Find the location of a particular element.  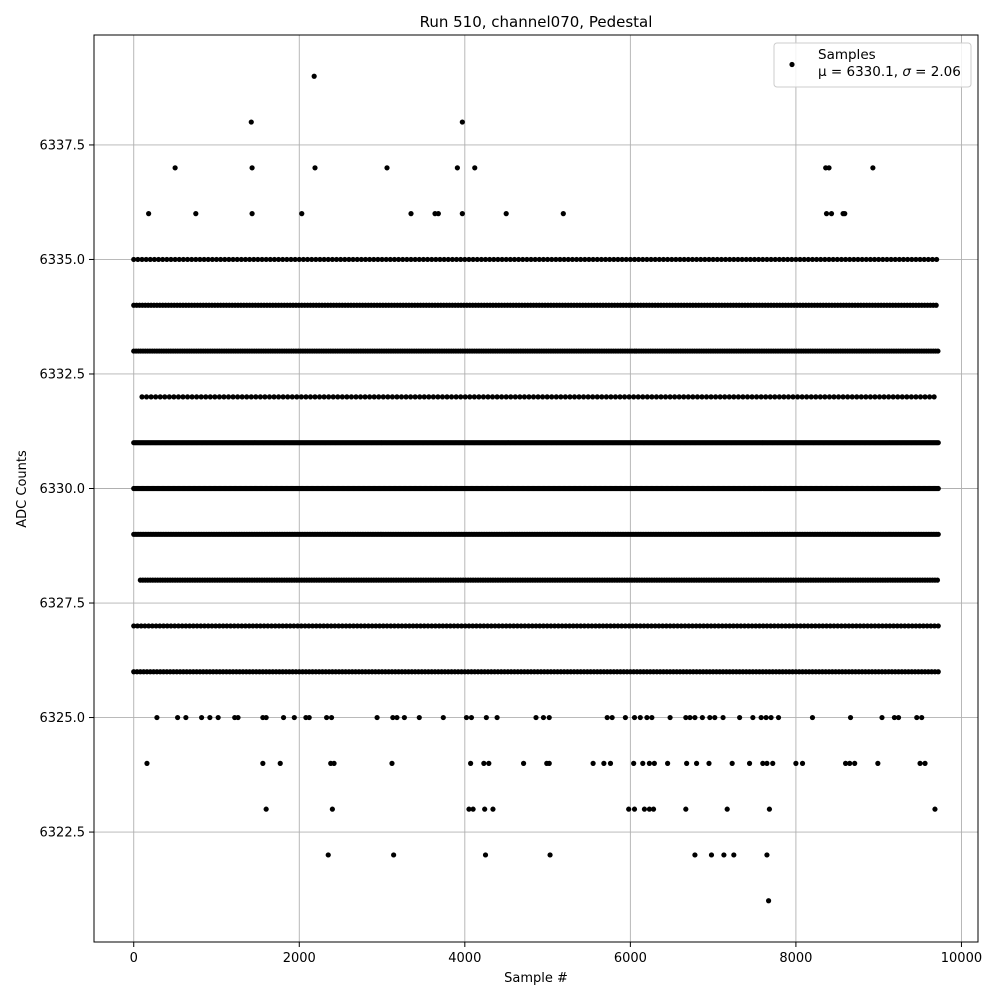

y-tick-label: 6337.5 is located at coordinates (63, 145).